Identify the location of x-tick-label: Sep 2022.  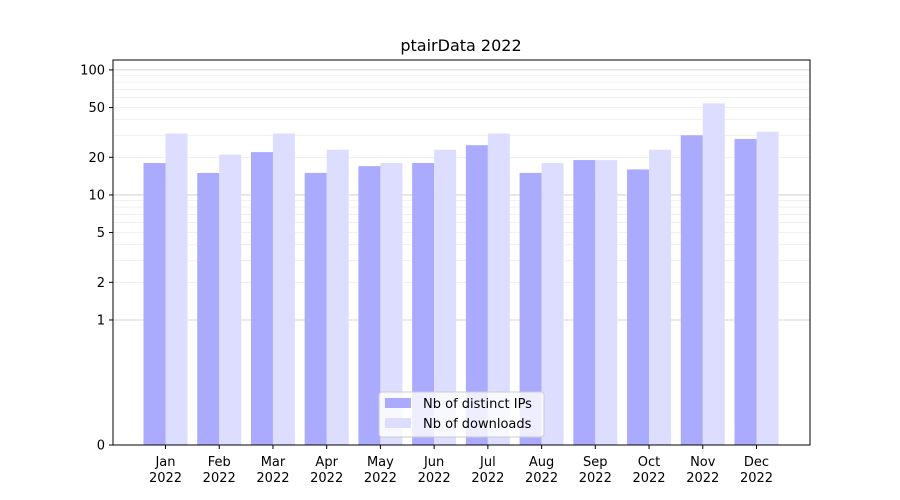
(595, 470).